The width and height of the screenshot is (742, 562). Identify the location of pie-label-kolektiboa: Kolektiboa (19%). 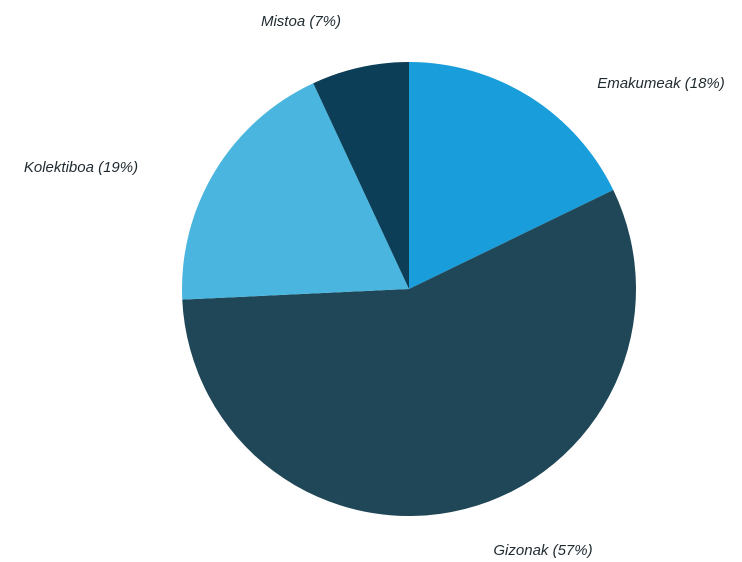
(81, 167).